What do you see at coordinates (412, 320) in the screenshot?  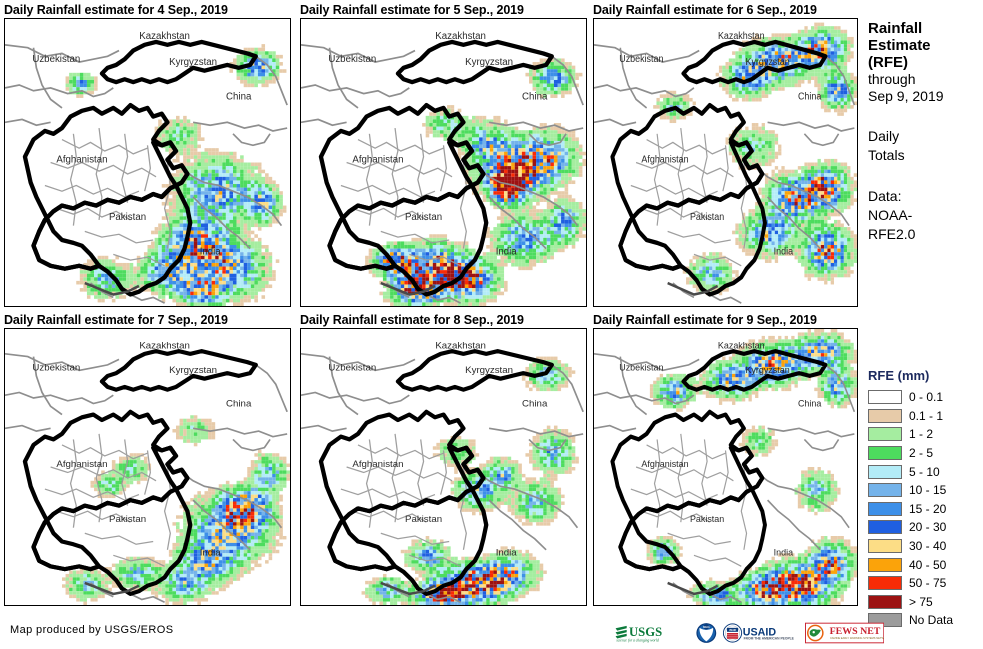 I see `map-panel-title-sep8: Daily Rainfall estimate for 8 Sep., 2019` at bounding box center [412, 320].